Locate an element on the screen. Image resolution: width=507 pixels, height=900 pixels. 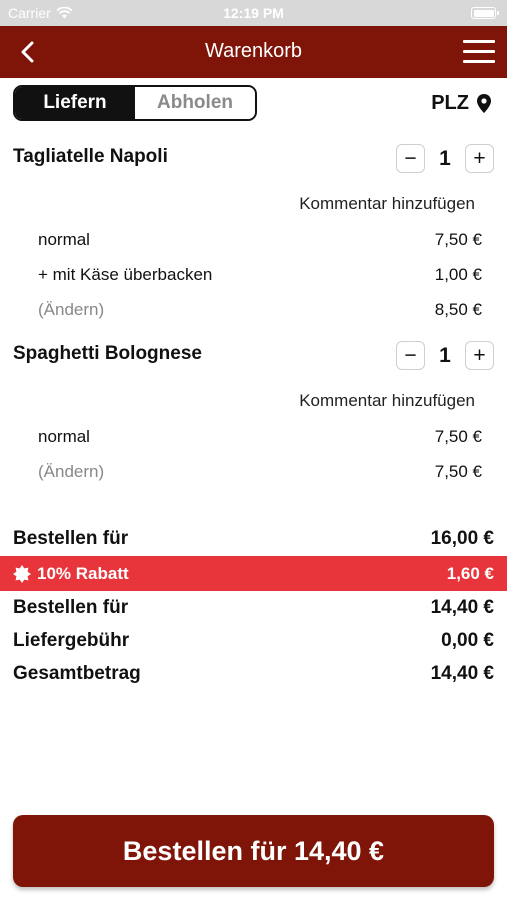
plz-label: PLZ is located at coordinates (450, 103).